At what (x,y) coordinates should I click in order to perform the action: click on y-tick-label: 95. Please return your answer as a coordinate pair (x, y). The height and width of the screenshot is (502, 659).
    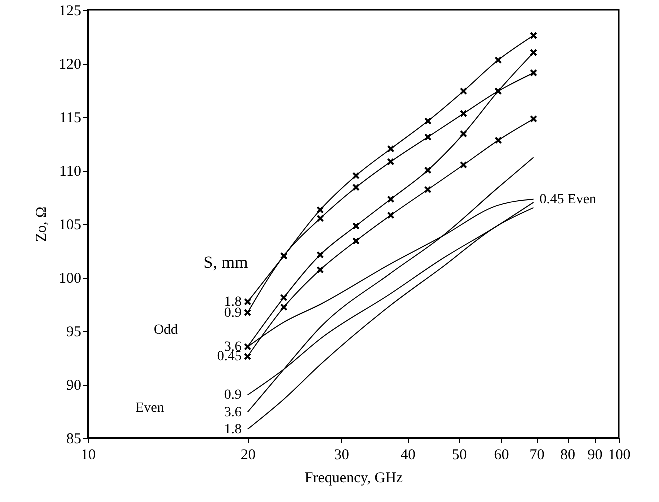
    Looking at the image, I should click on (74, 332).